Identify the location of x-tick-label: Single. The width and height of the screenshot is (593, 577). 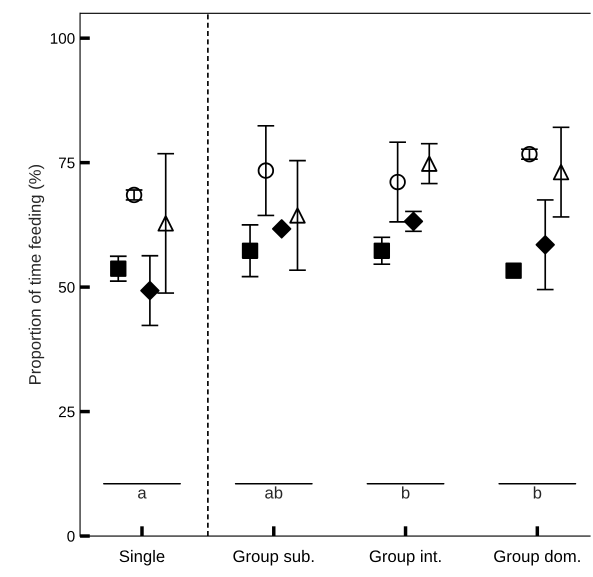
(142, 558).